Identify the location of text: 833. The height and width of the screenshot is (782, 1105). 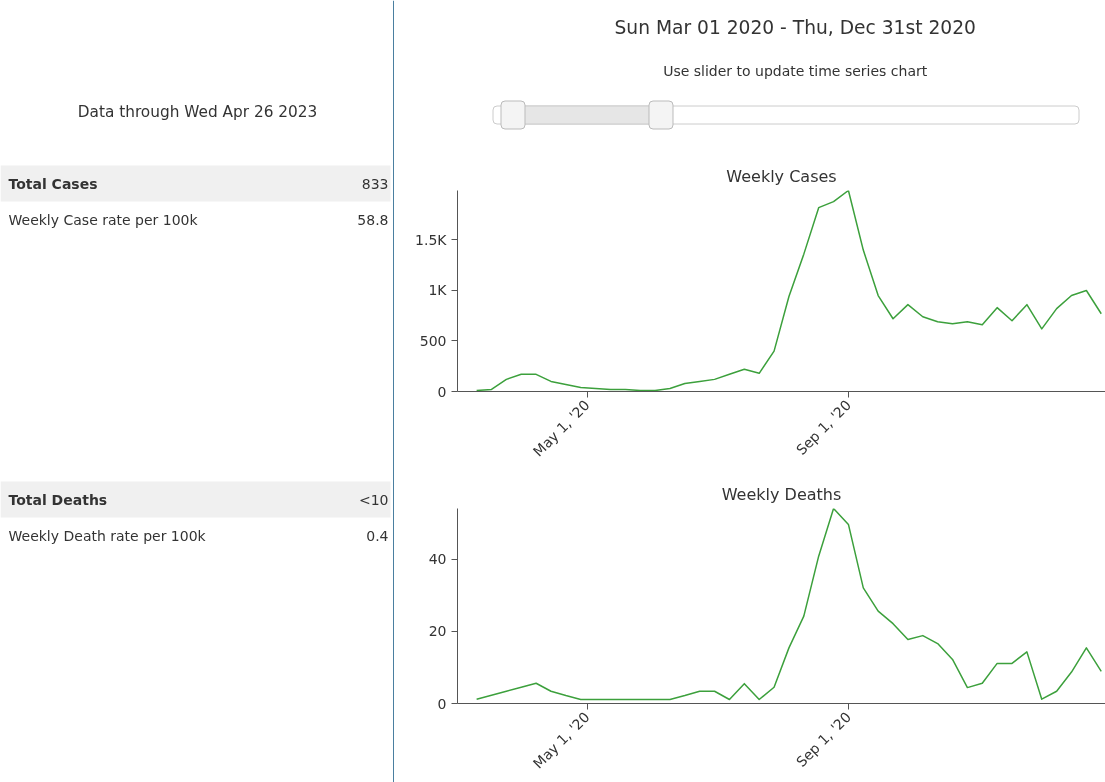
(375, 183).